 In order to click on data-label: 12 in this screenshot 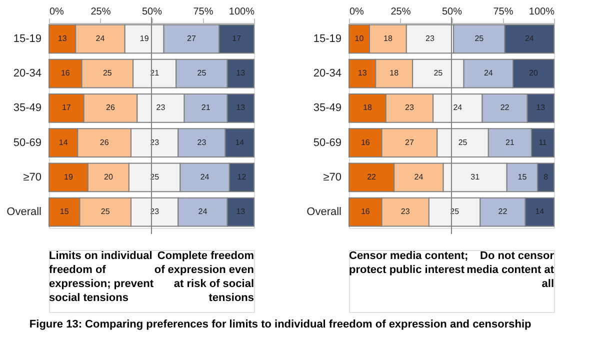, I will do `click(242, 177)`.